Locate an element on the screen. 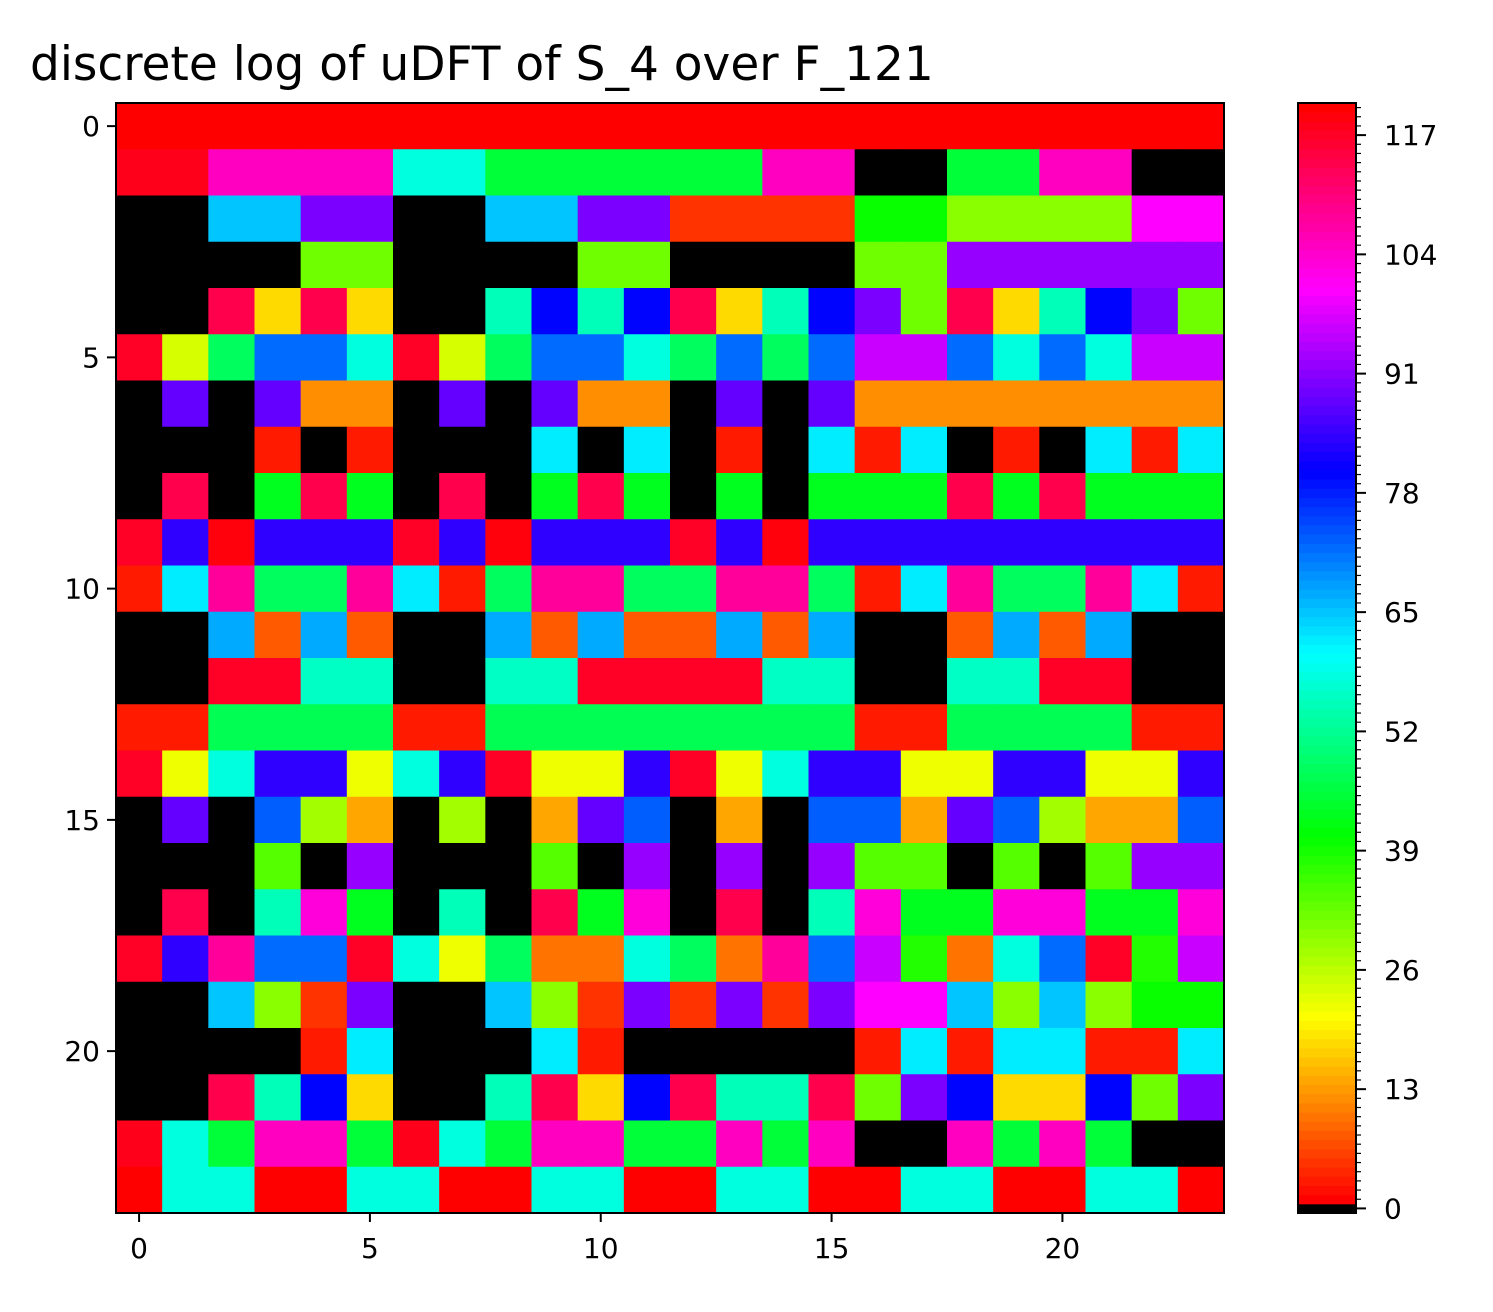 The height and width of the screenshot is (1312, 1493). colorbar-tick-label: 117 is located at coordinates (1410, 135).